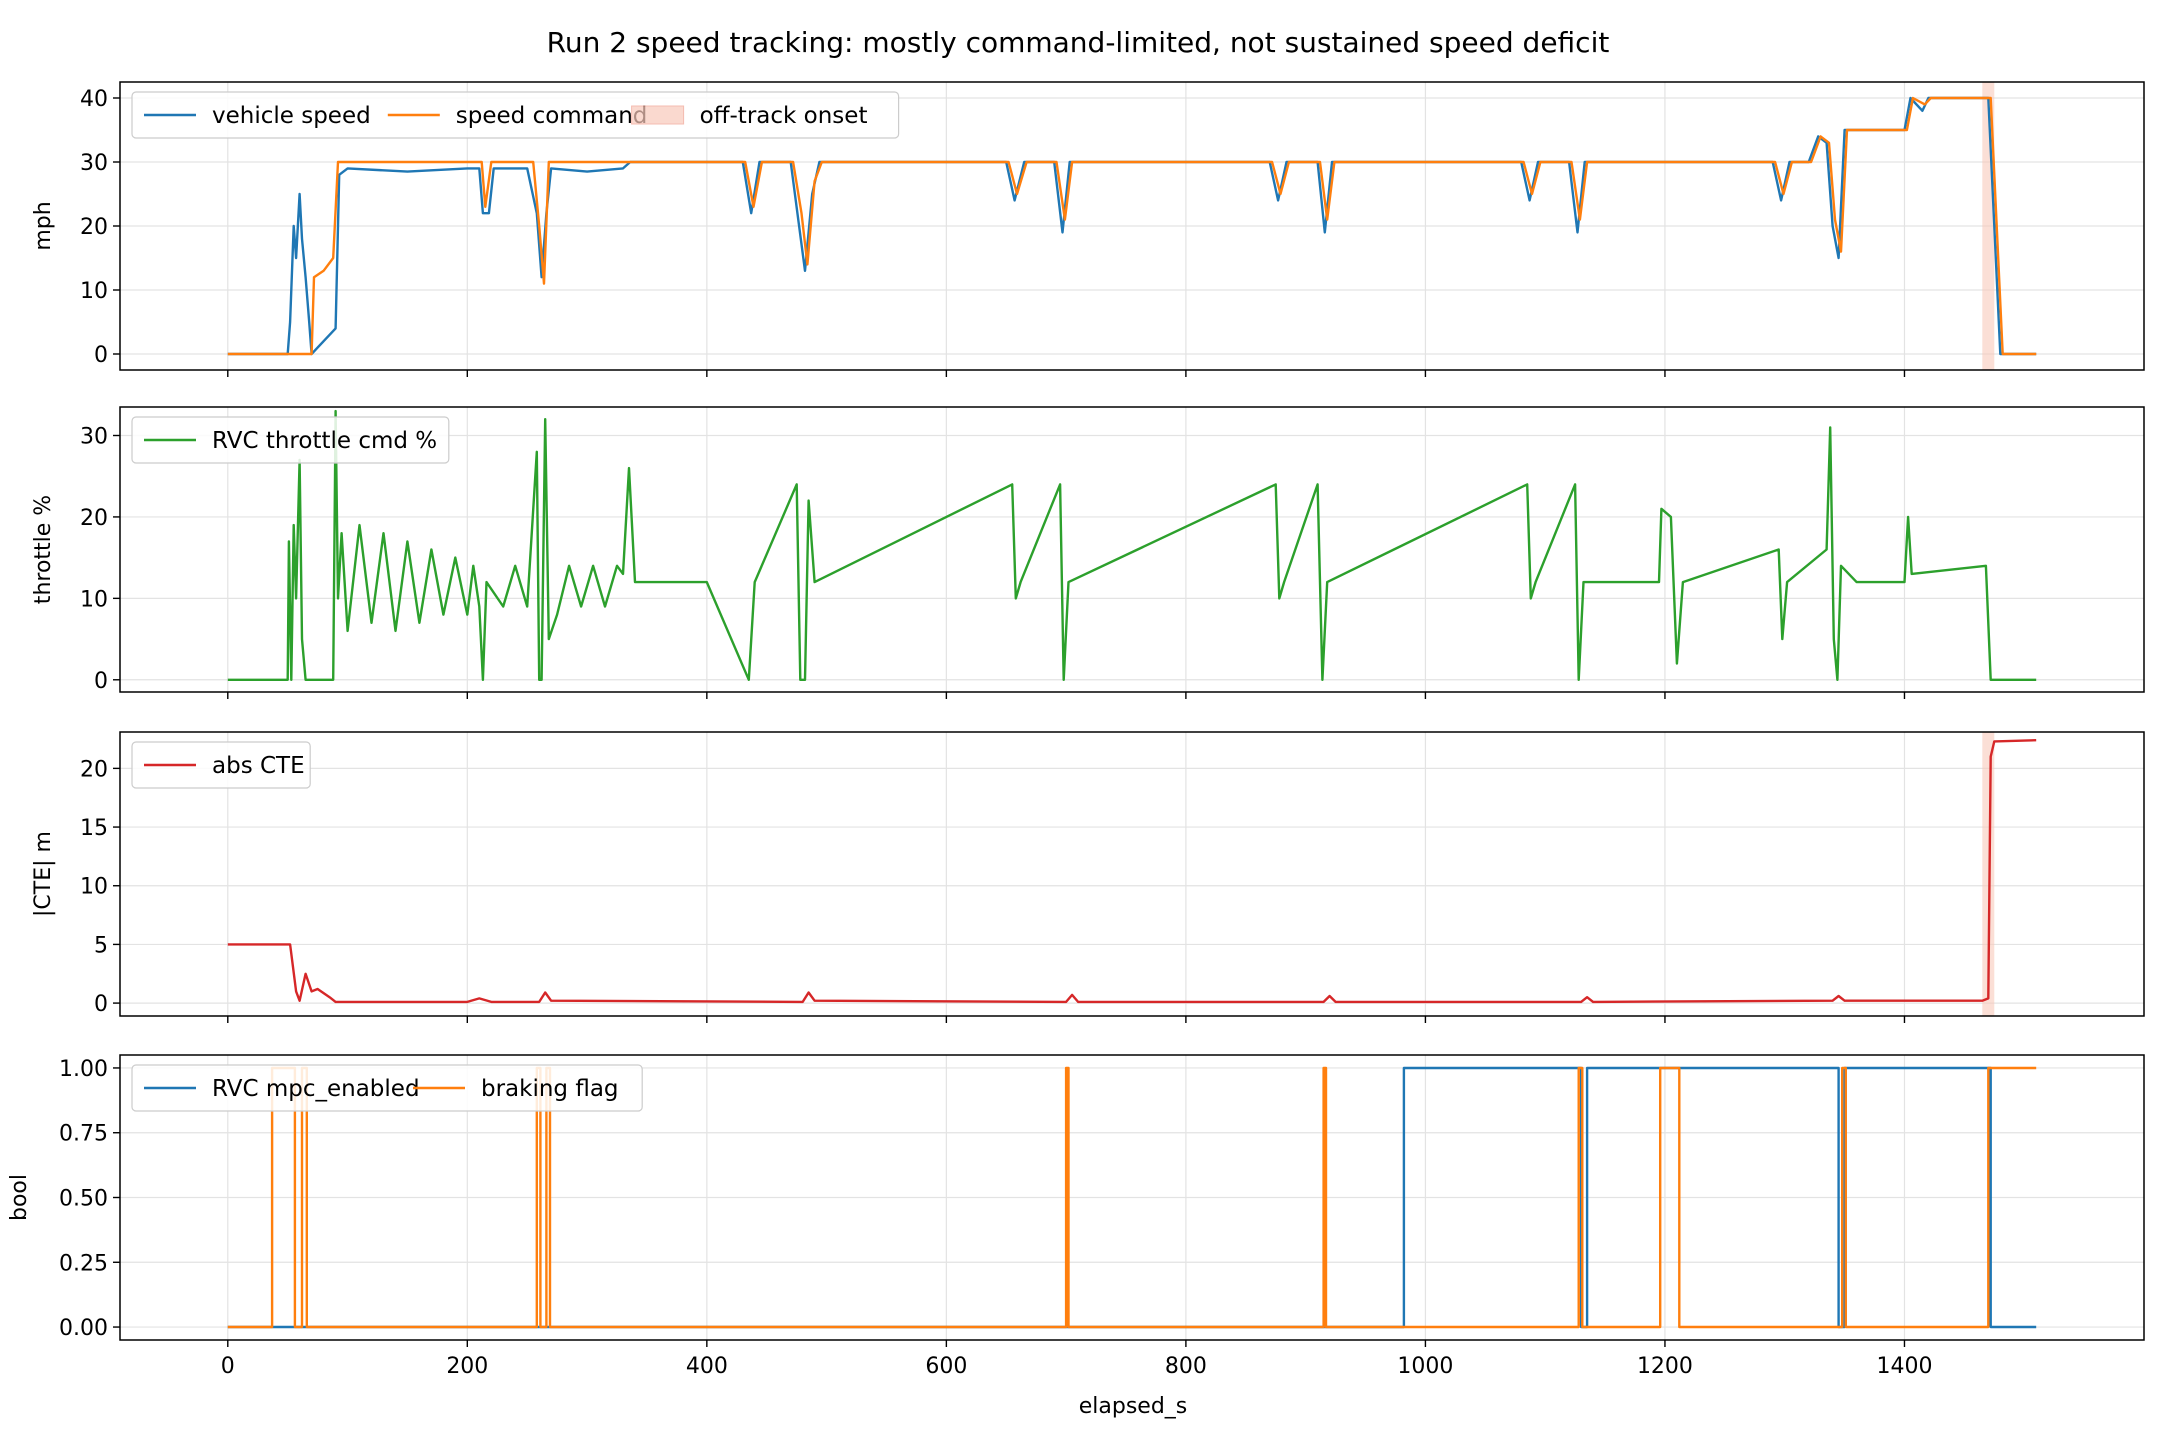 This screenshot has height=1440, width=2160. What do you see at coordinates (707, 1366) in the screenshot?
I see `x-tick-label: 400` at bounding box center [707, 1366].